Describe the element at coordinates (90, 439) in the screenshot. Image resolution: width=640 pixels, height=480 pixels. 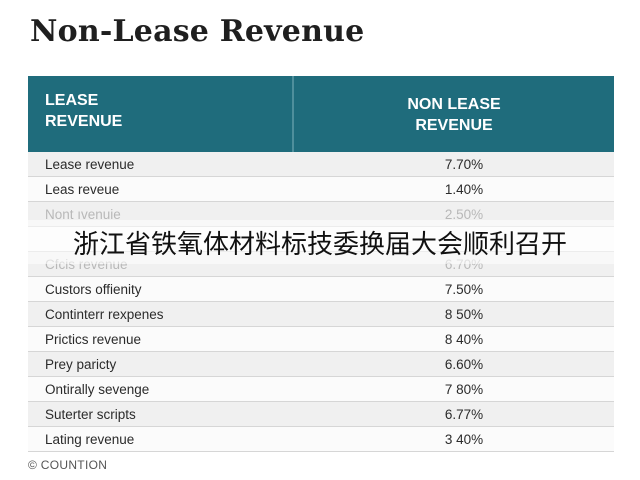
I see `row-label: Lating revenue` at that location.